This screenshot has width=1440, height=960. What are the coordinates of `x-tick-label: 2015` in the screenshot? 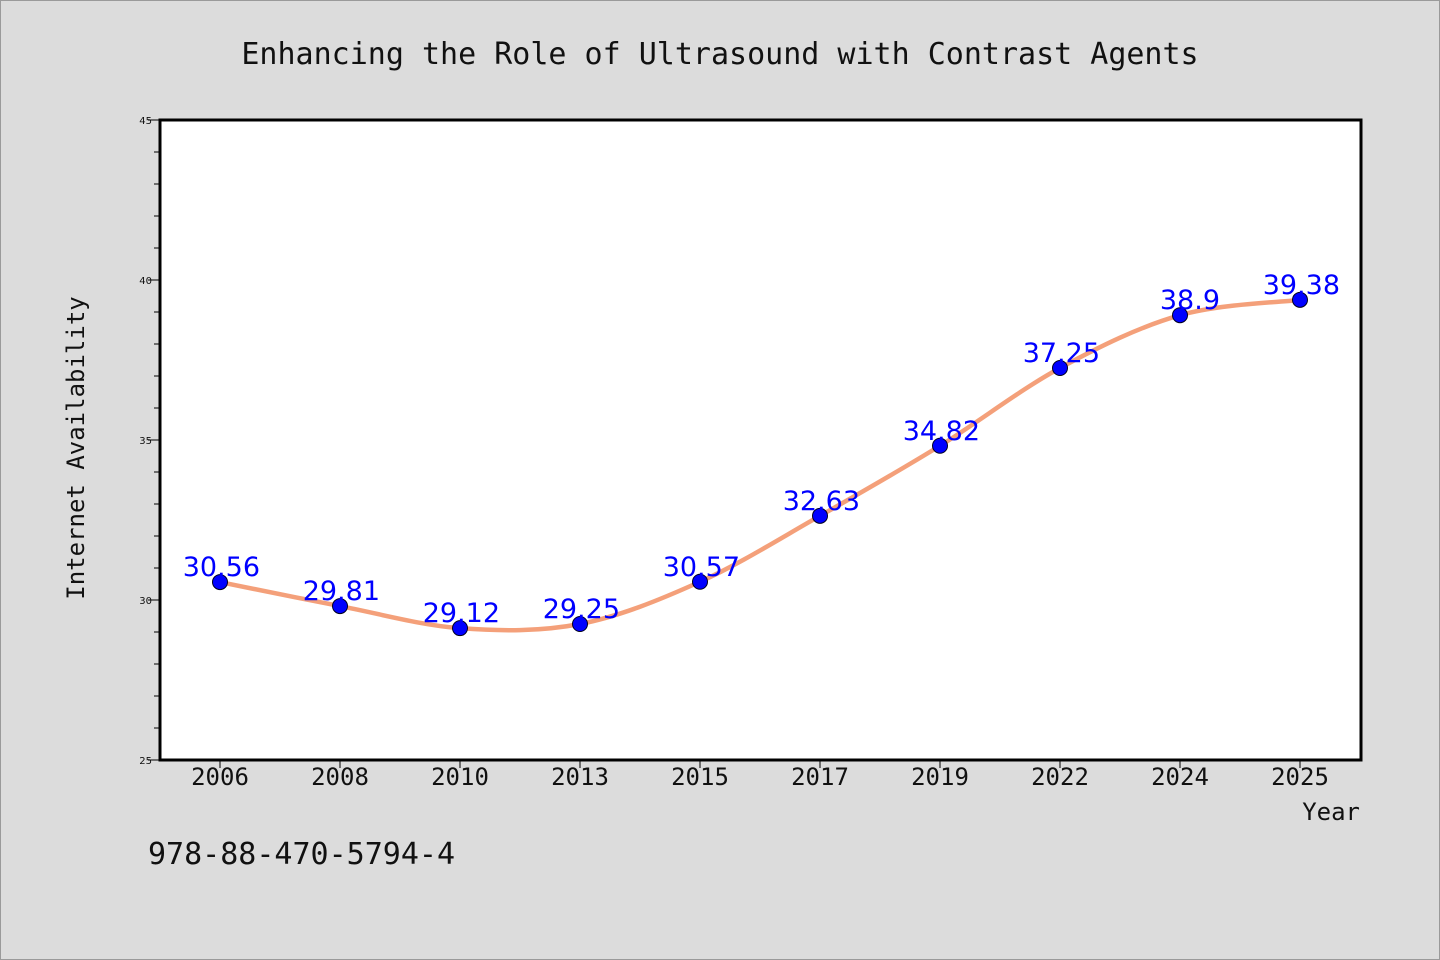 It's located at (700, 777).